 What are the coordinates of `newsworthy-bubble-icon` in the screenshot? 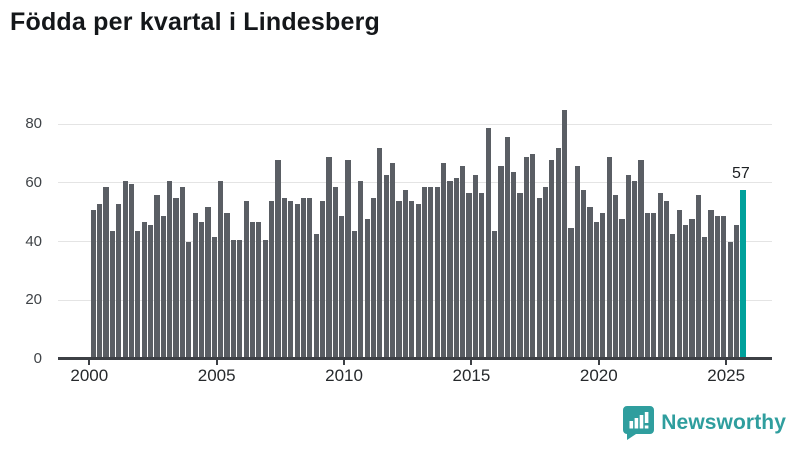 It's located at (639, 423).